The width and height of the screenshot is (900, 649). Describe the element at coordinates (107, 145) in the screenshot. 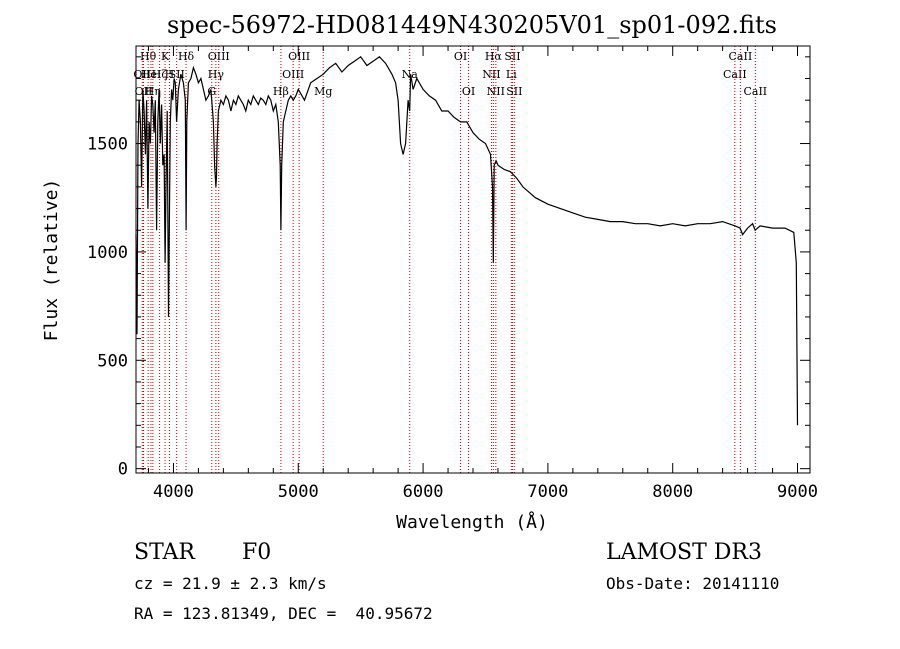

I see `y-tick-label: 1500` at that location.